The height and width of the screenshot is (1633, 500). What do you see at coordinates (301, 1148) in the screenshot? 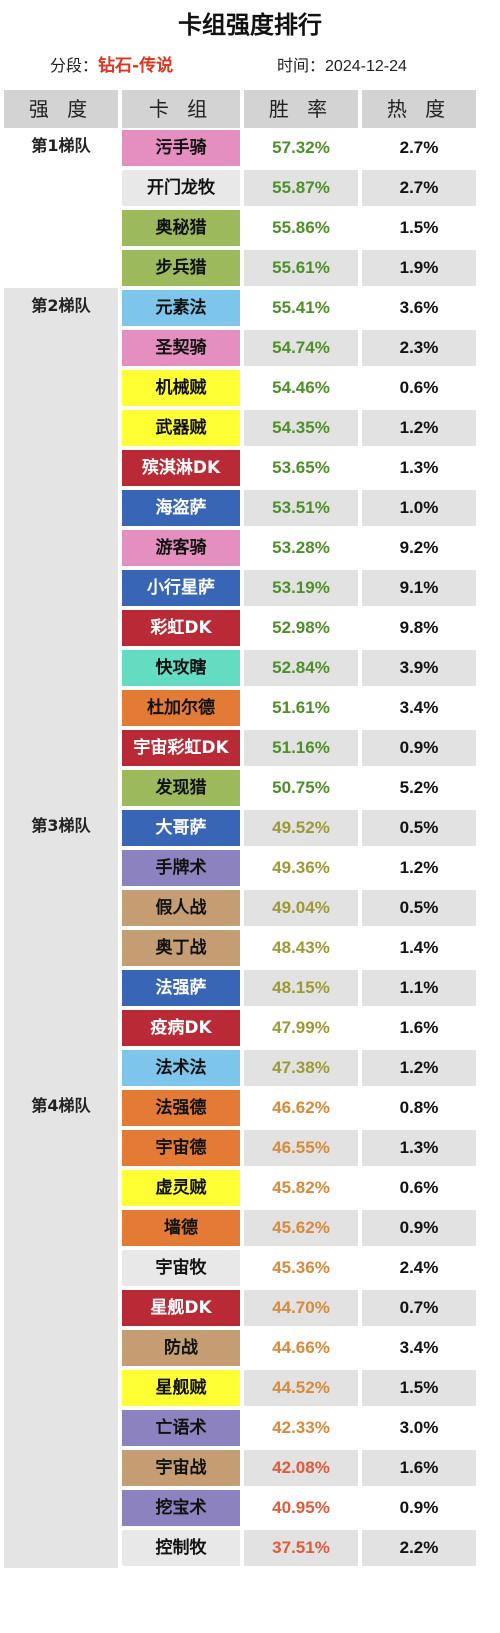
I see `win-rate: 46.55%` at bounding box center [301, 1148].